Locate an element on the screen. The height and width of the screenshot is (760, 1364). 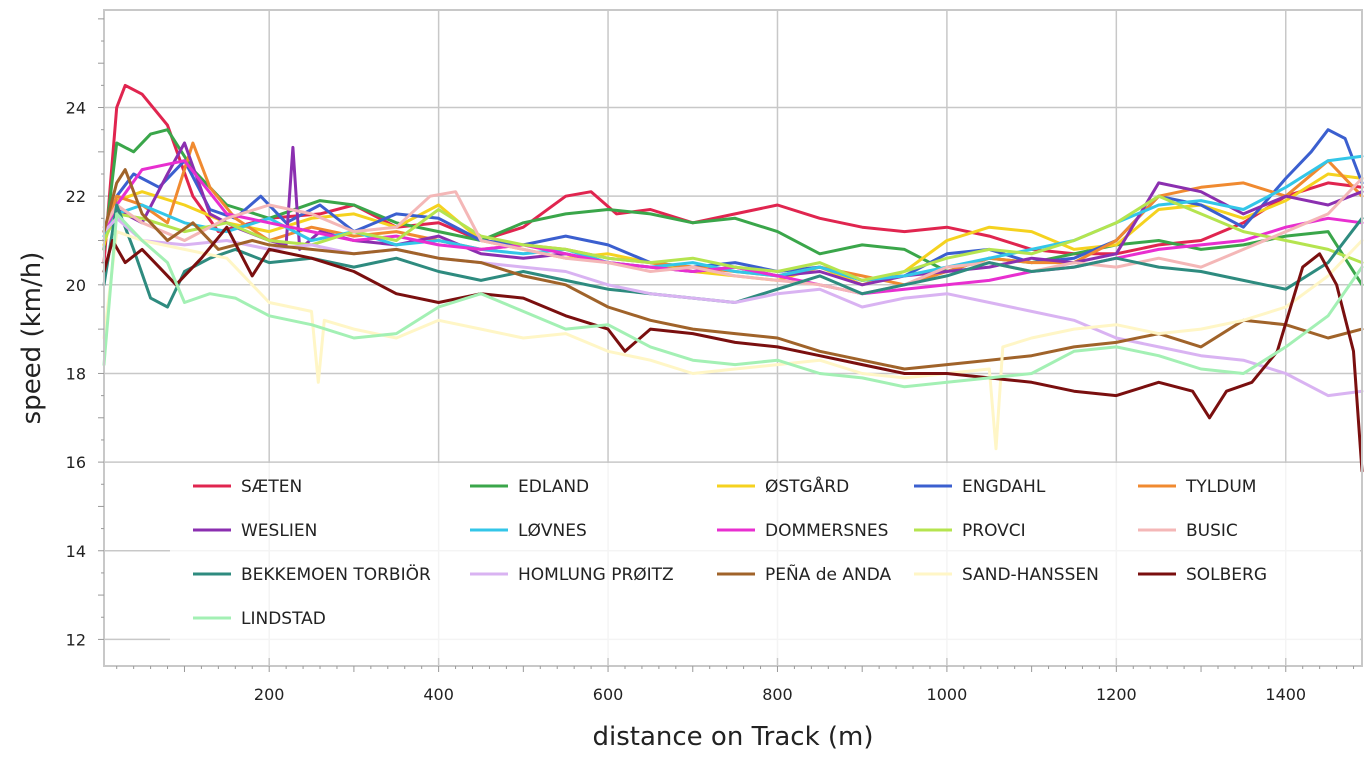
legend-label: BEKKEMOEN TORBIÖR is located at coordinates (336, 574).